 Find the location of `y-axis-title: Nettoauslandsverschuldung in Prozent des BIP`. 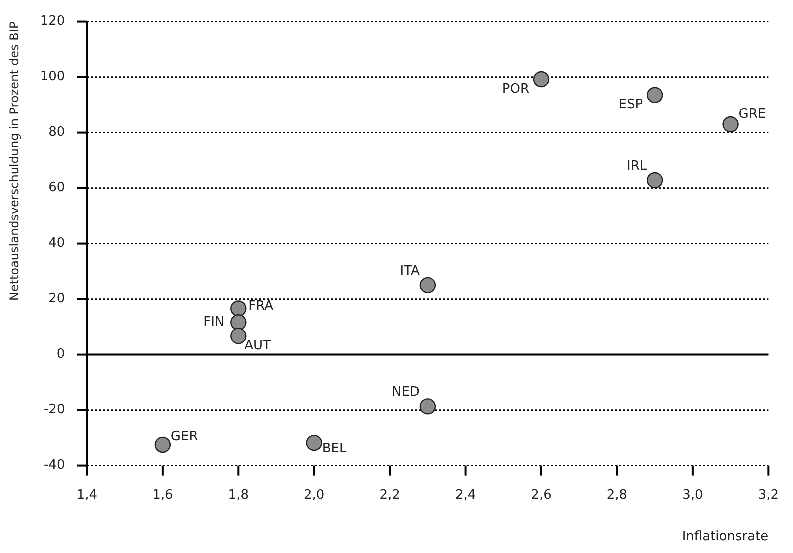

y-axis-title: Nettoauslandsverschuldung in Prozent des BIP is located at coordinates (14, 162).